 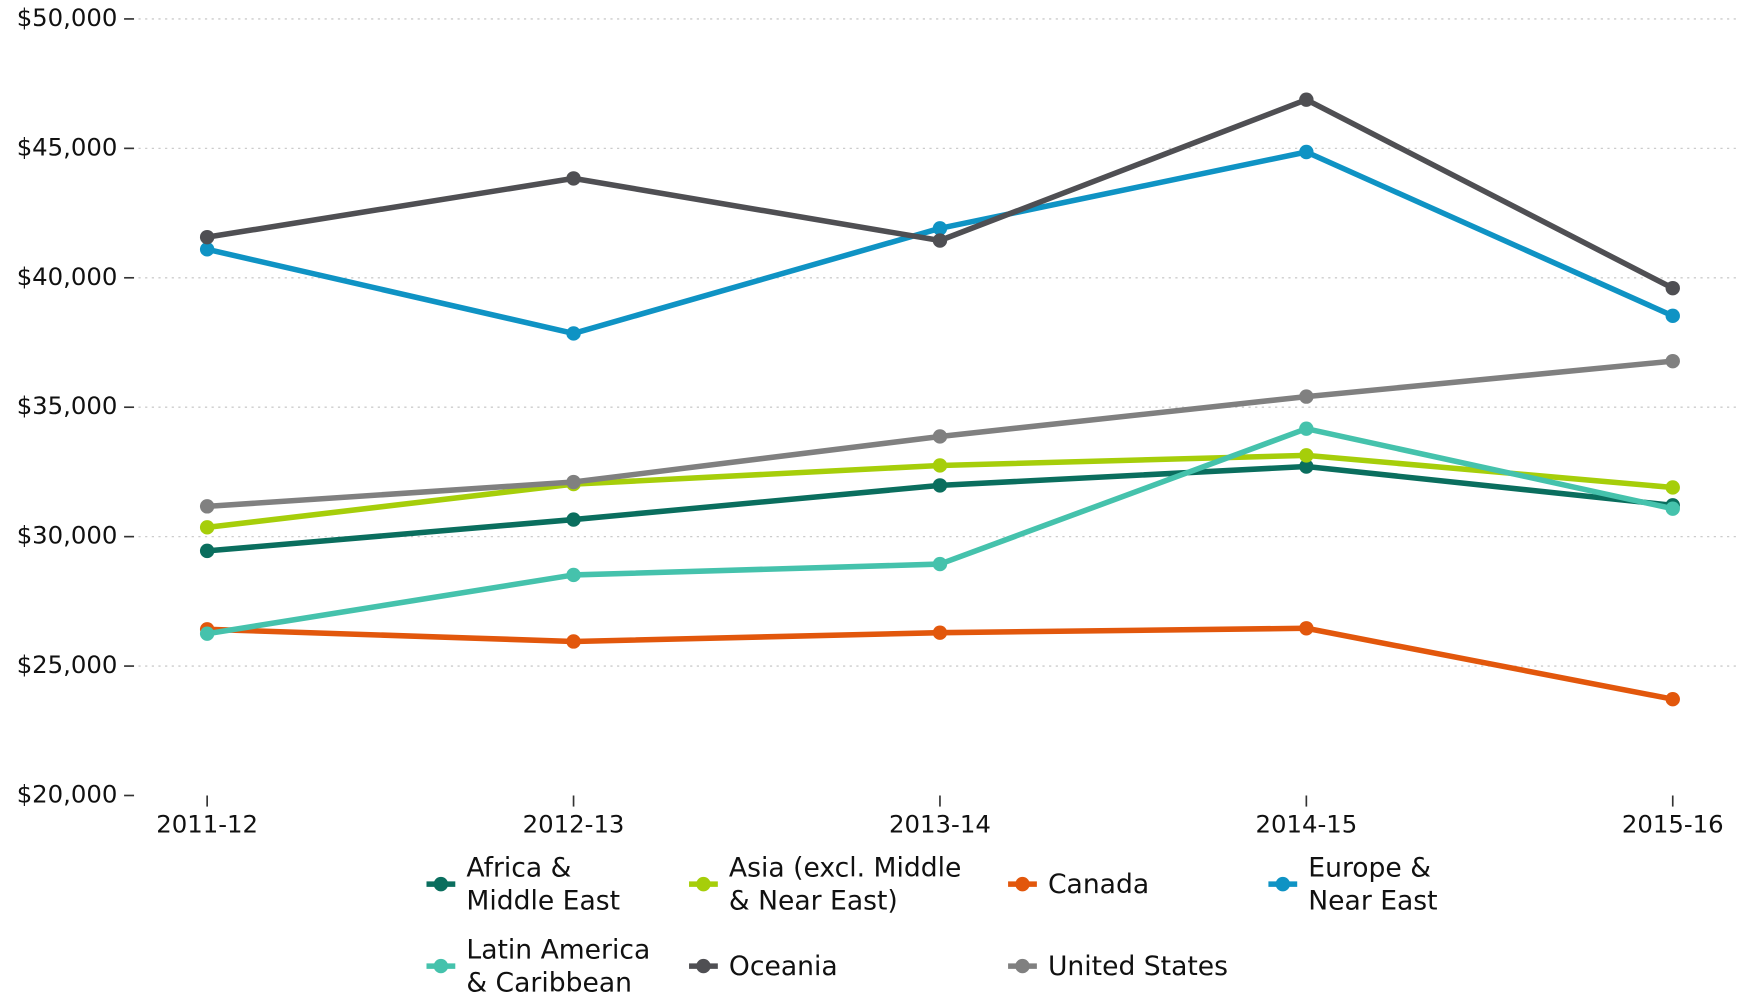 I want to click on legend-entry: Oceania, so click(x=783, y=966).